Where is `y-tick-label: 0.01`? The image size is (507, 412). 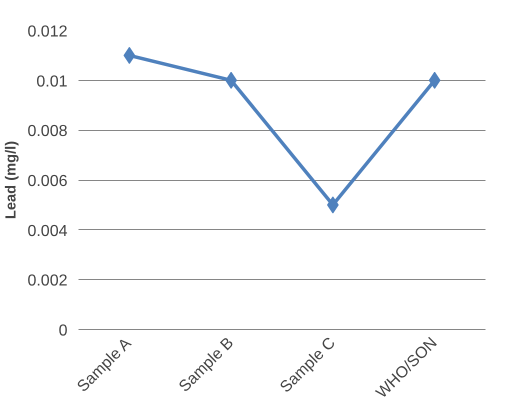
y-tick-label: 0.01 is located at coordinates (52, 81).